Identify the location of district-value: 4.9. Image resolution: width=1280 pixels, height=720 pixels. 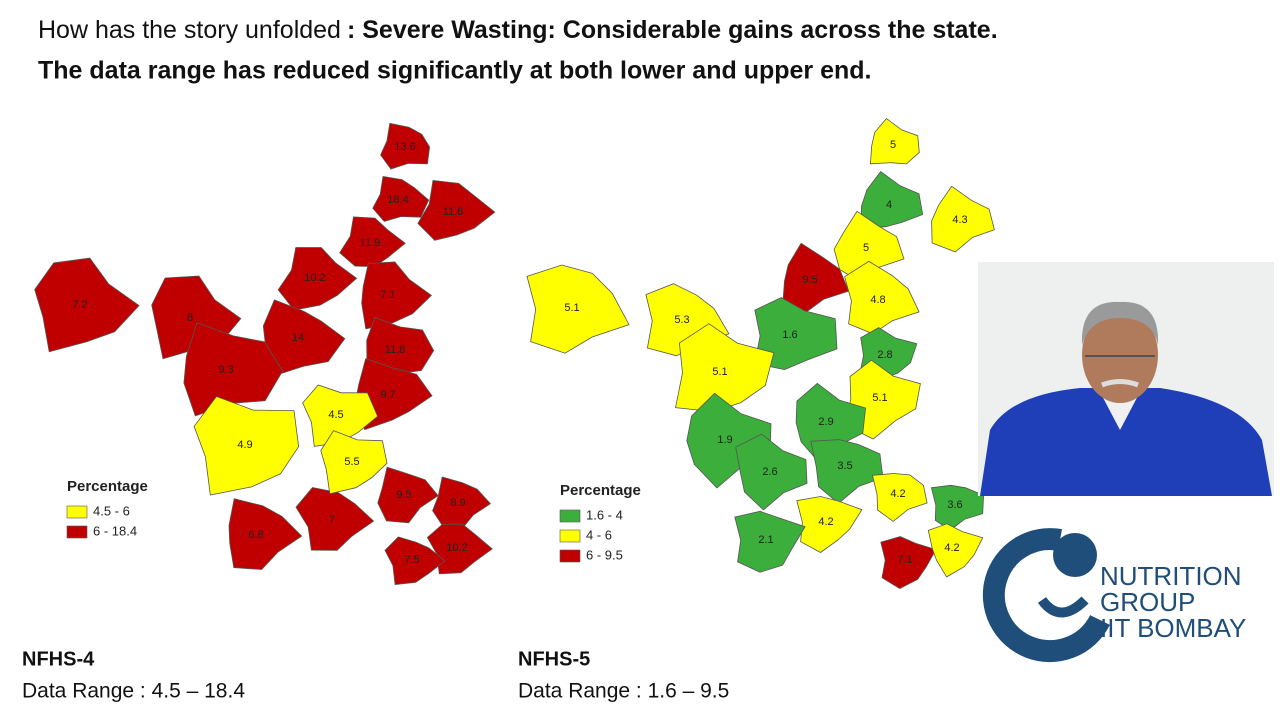
(244, 445).